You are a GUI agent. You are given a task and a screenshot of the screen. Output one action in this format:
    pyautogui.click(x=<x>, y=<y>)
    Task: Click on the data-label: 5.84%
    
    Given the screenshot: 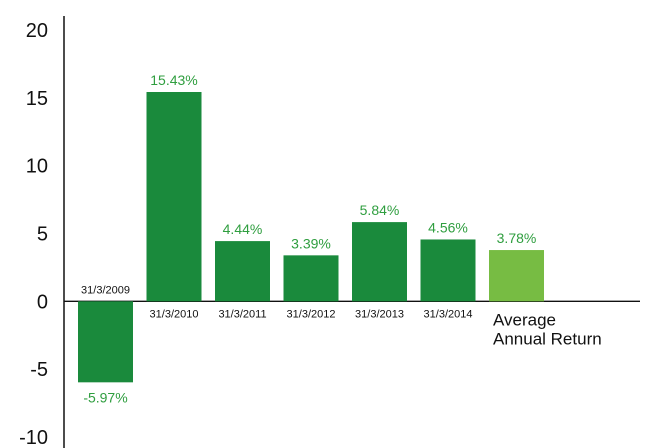 What is the action you would take?
    pyautogui.click(x=380, y=210)
    